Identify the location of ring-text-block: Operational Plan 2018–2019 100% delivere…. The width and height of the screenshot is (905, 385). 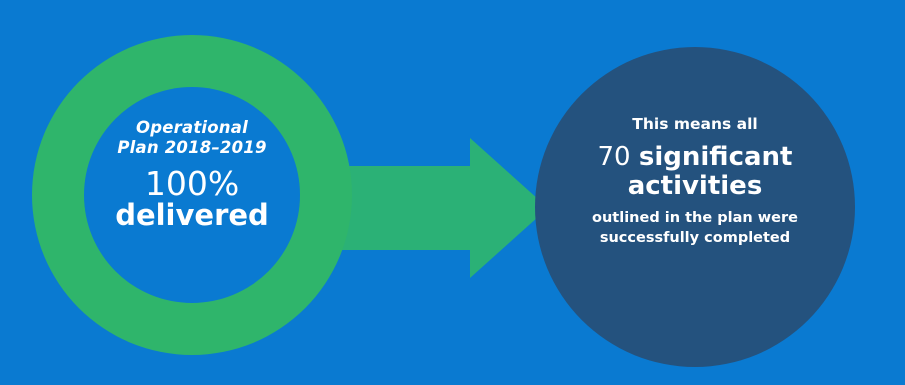
(192, 174).